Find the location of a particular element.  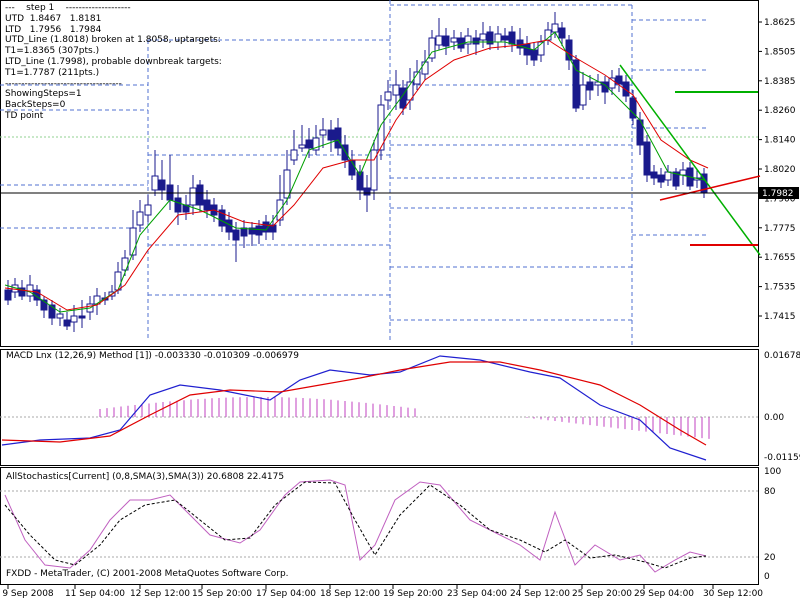

info-line: BackSteps=0 is located at coordinates (35, 105).